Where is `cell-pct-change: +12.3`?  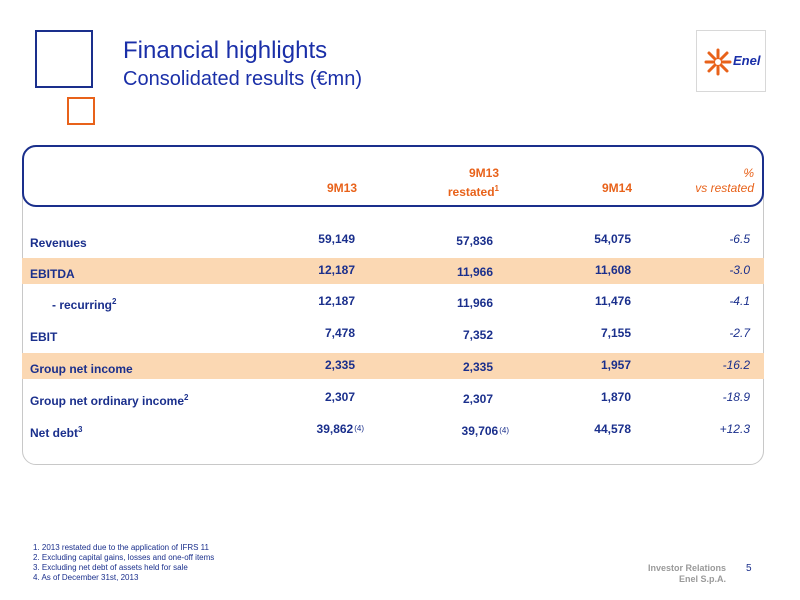
cell-pct-change: +12.3 is located at coordinates (734, 429).